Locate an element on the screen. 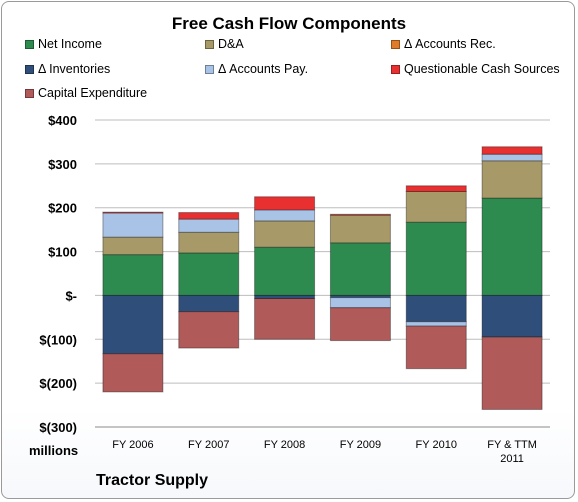 The width and height of the screenshot is (578, 502). legend-label-da: D&A is located at coordinates (231, 44).